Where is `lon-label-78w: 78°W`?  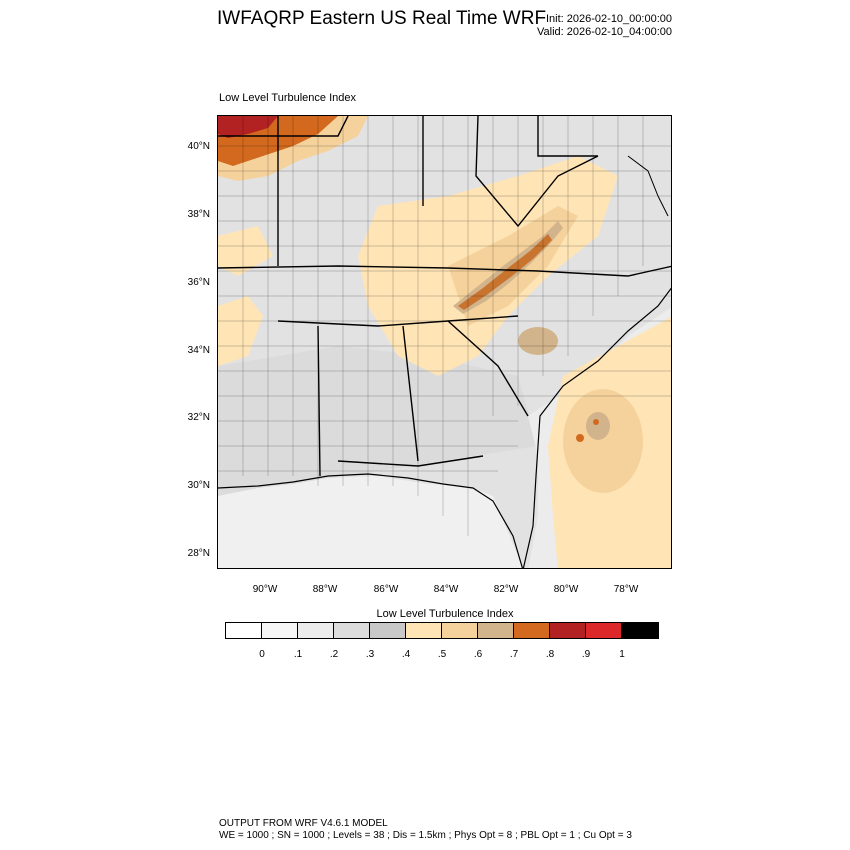 lon-label-78w: 78°W is located at coordinates (626, 589).